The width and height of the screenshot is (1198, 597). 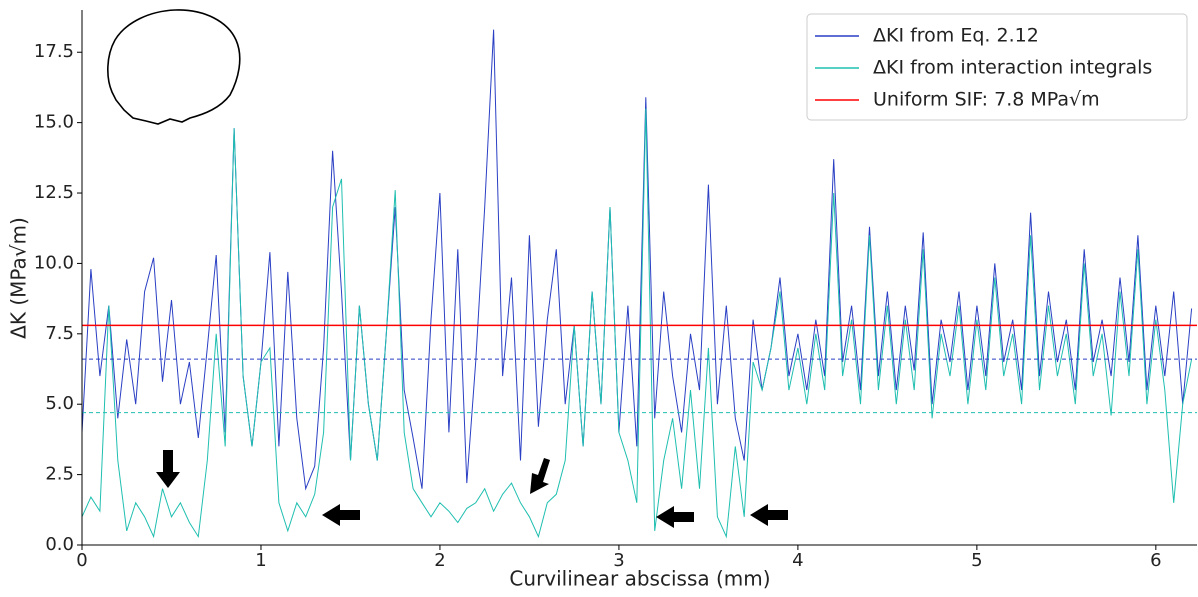 What do you see at coordinates (639, 579) in the screenshot?
I see `x-axis-title: Curvilinear abscissa (mm)` at bounding box center [639, 579].